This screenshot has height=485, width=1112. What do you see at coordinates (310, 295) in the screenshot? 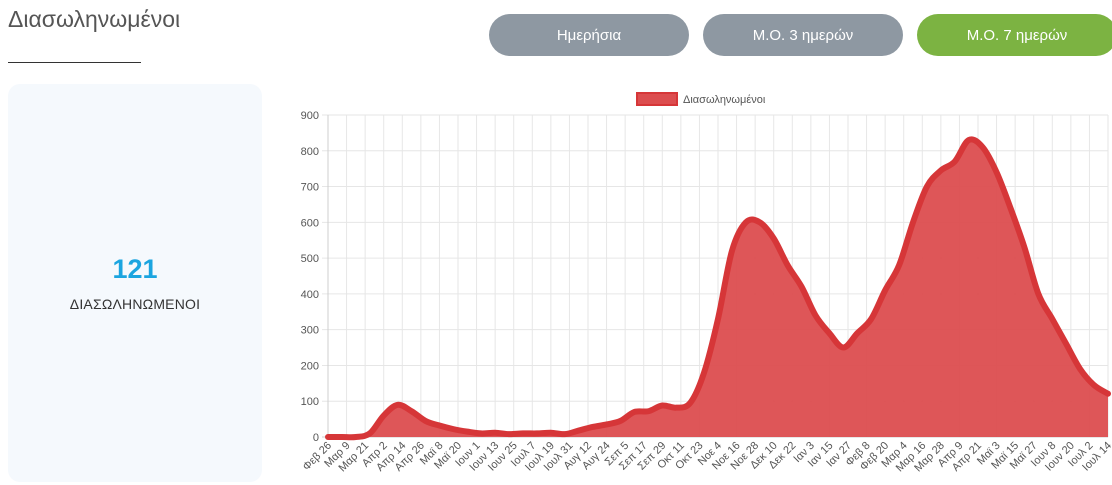
I see `y-tick-label: 400` at bounding box center [310, 295].